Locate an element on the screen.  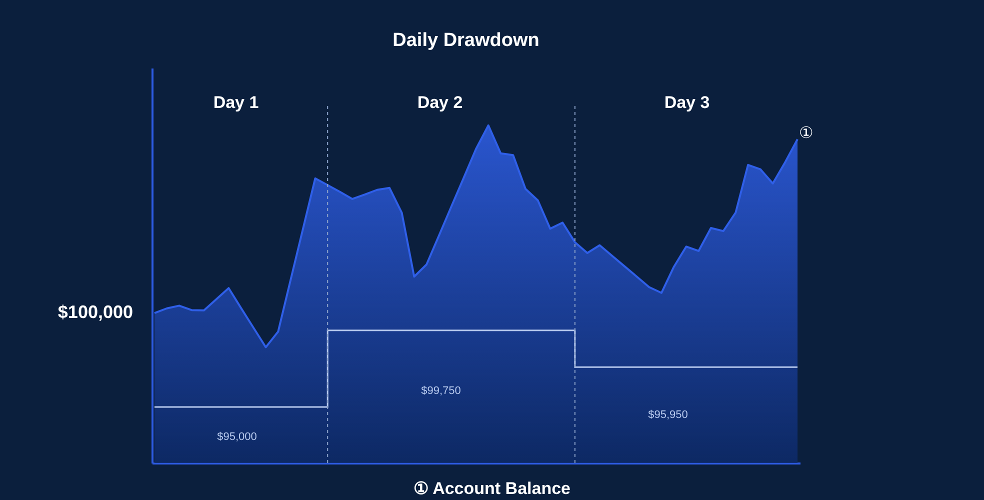
text: Day 3 is located at coordinates (687, 102).